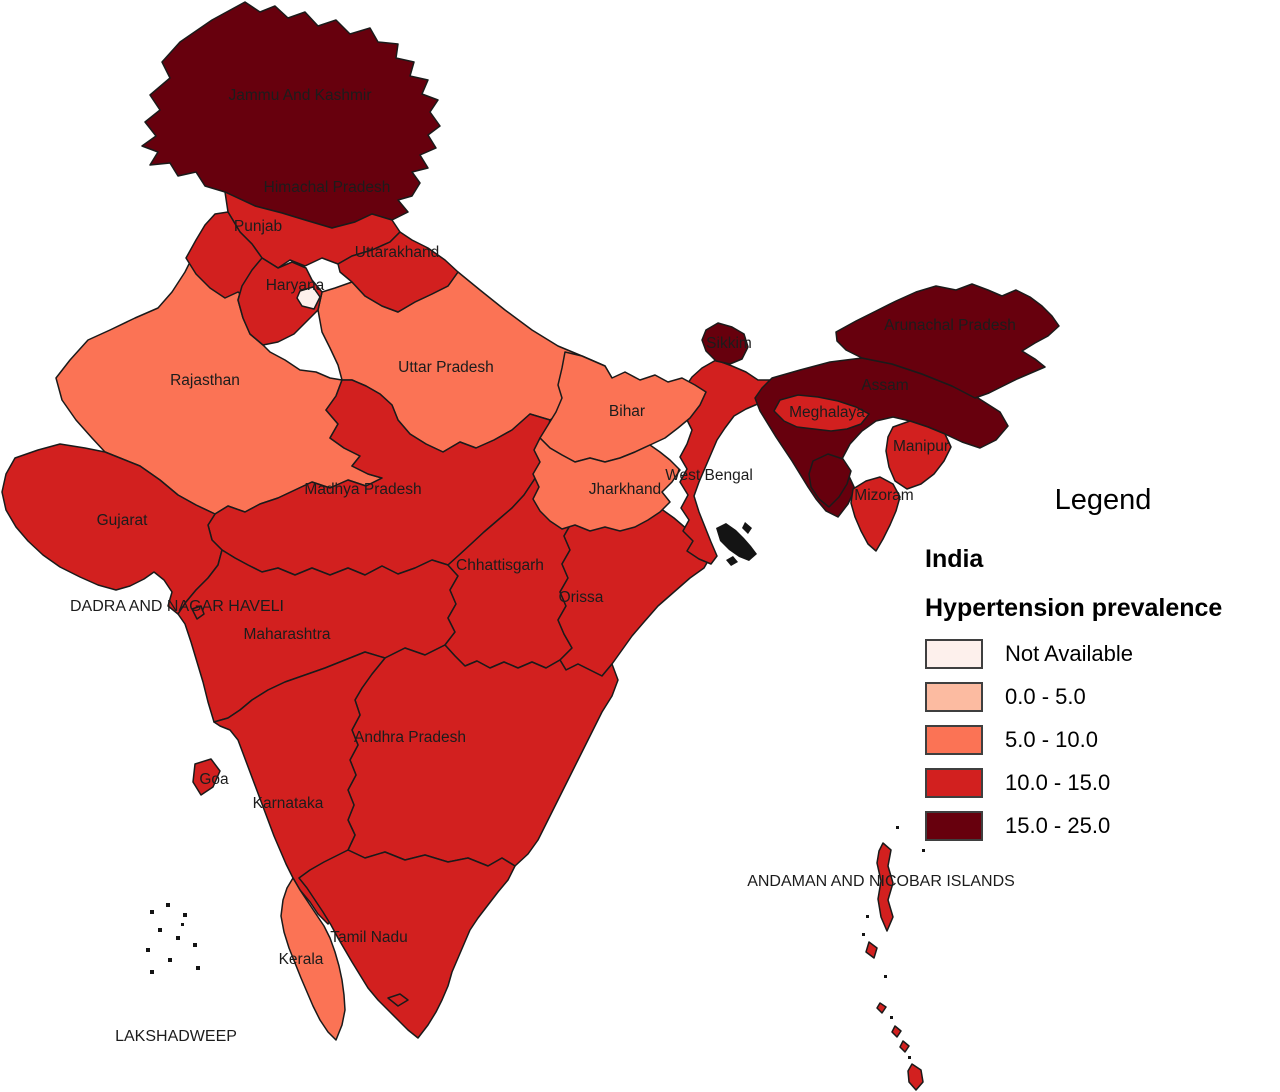  I want to click on region-manipur, so click(918, 455).